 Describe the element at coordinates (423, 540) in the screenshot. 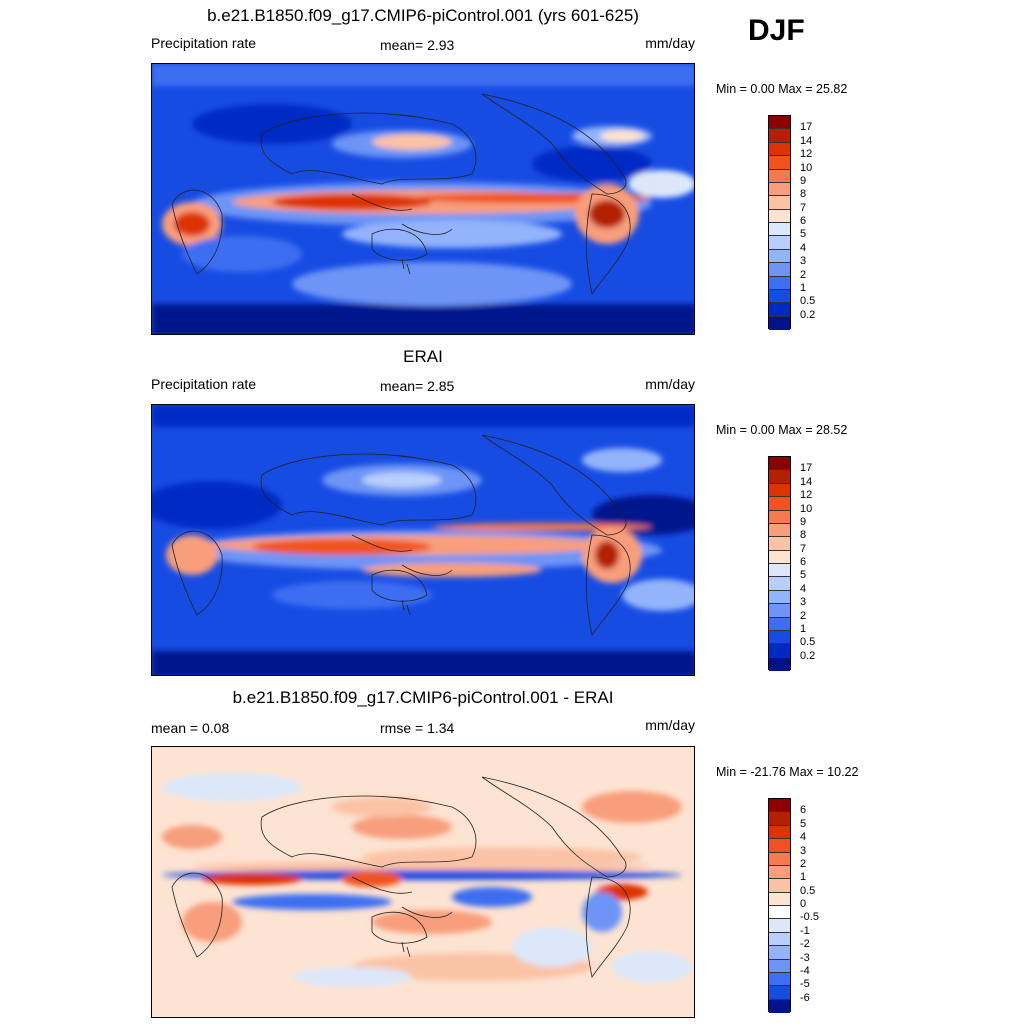

I see `panel-2-map-field` at that location.